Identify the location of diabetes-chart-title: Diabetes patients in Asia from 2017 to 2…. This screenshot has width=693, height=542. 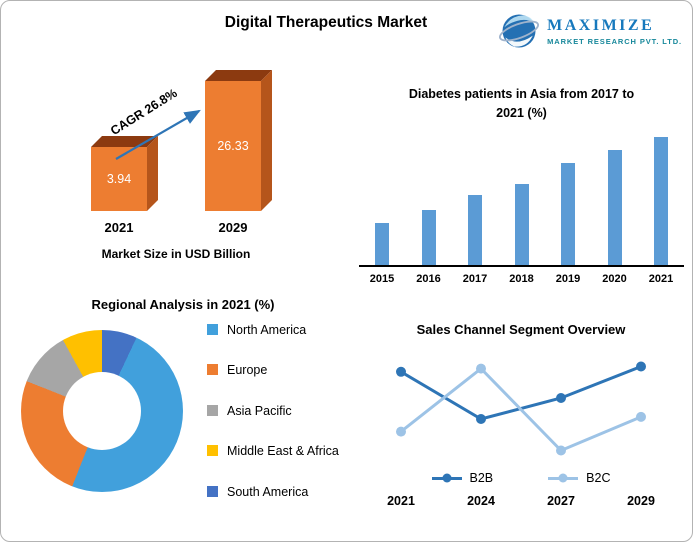
(521, 103).